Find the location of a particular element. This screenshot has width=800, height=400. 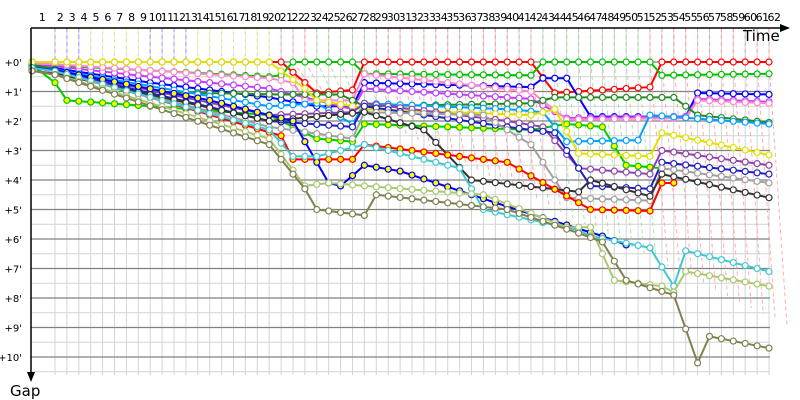

x-tick-label: 49 is located at coordinates (619, 17).